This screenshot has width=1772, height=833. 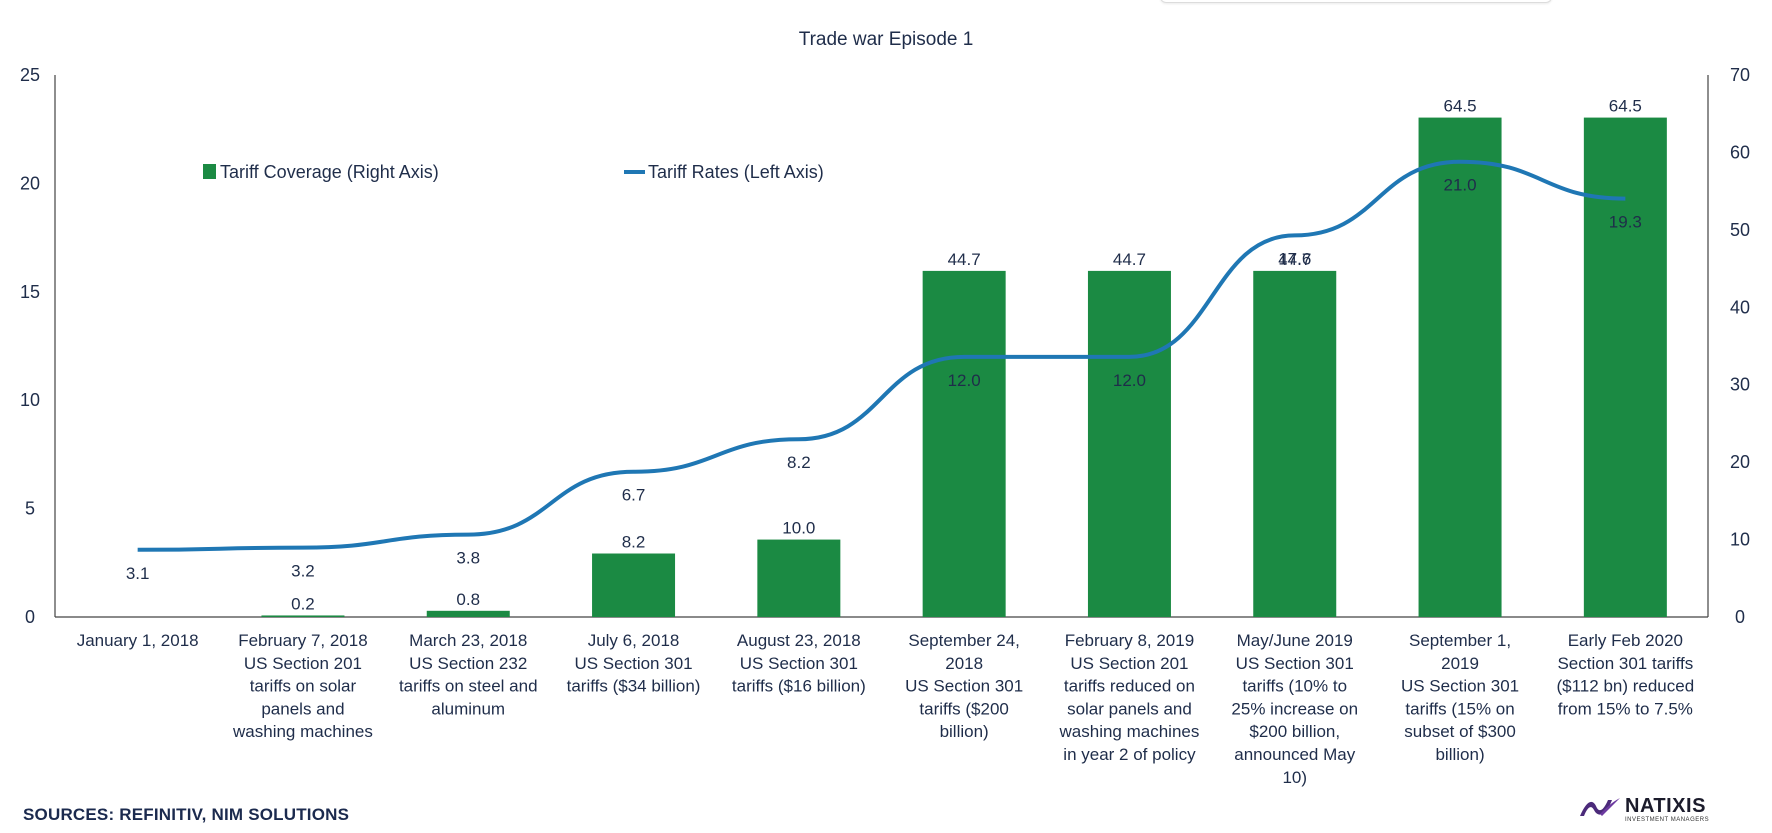 What do you see at coordinates (1129, 640) in the screenshot?
I see `x-tick-label-line: February 8, 2019` at bounding box center [1129, 640].